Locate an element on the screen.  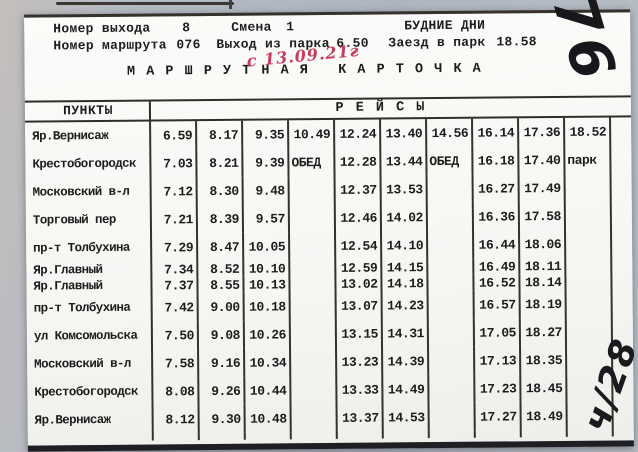
time-cell: 14.02 is located at coordinates (405, 217).